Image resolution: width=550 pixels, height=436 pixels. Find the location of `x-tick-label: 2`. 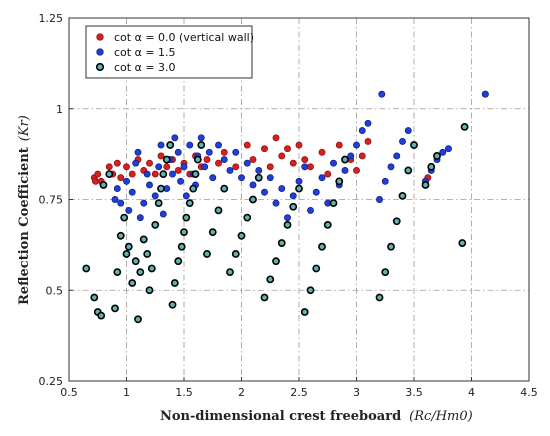

x-tick-label: 2 is located at coordinates (241, 392).